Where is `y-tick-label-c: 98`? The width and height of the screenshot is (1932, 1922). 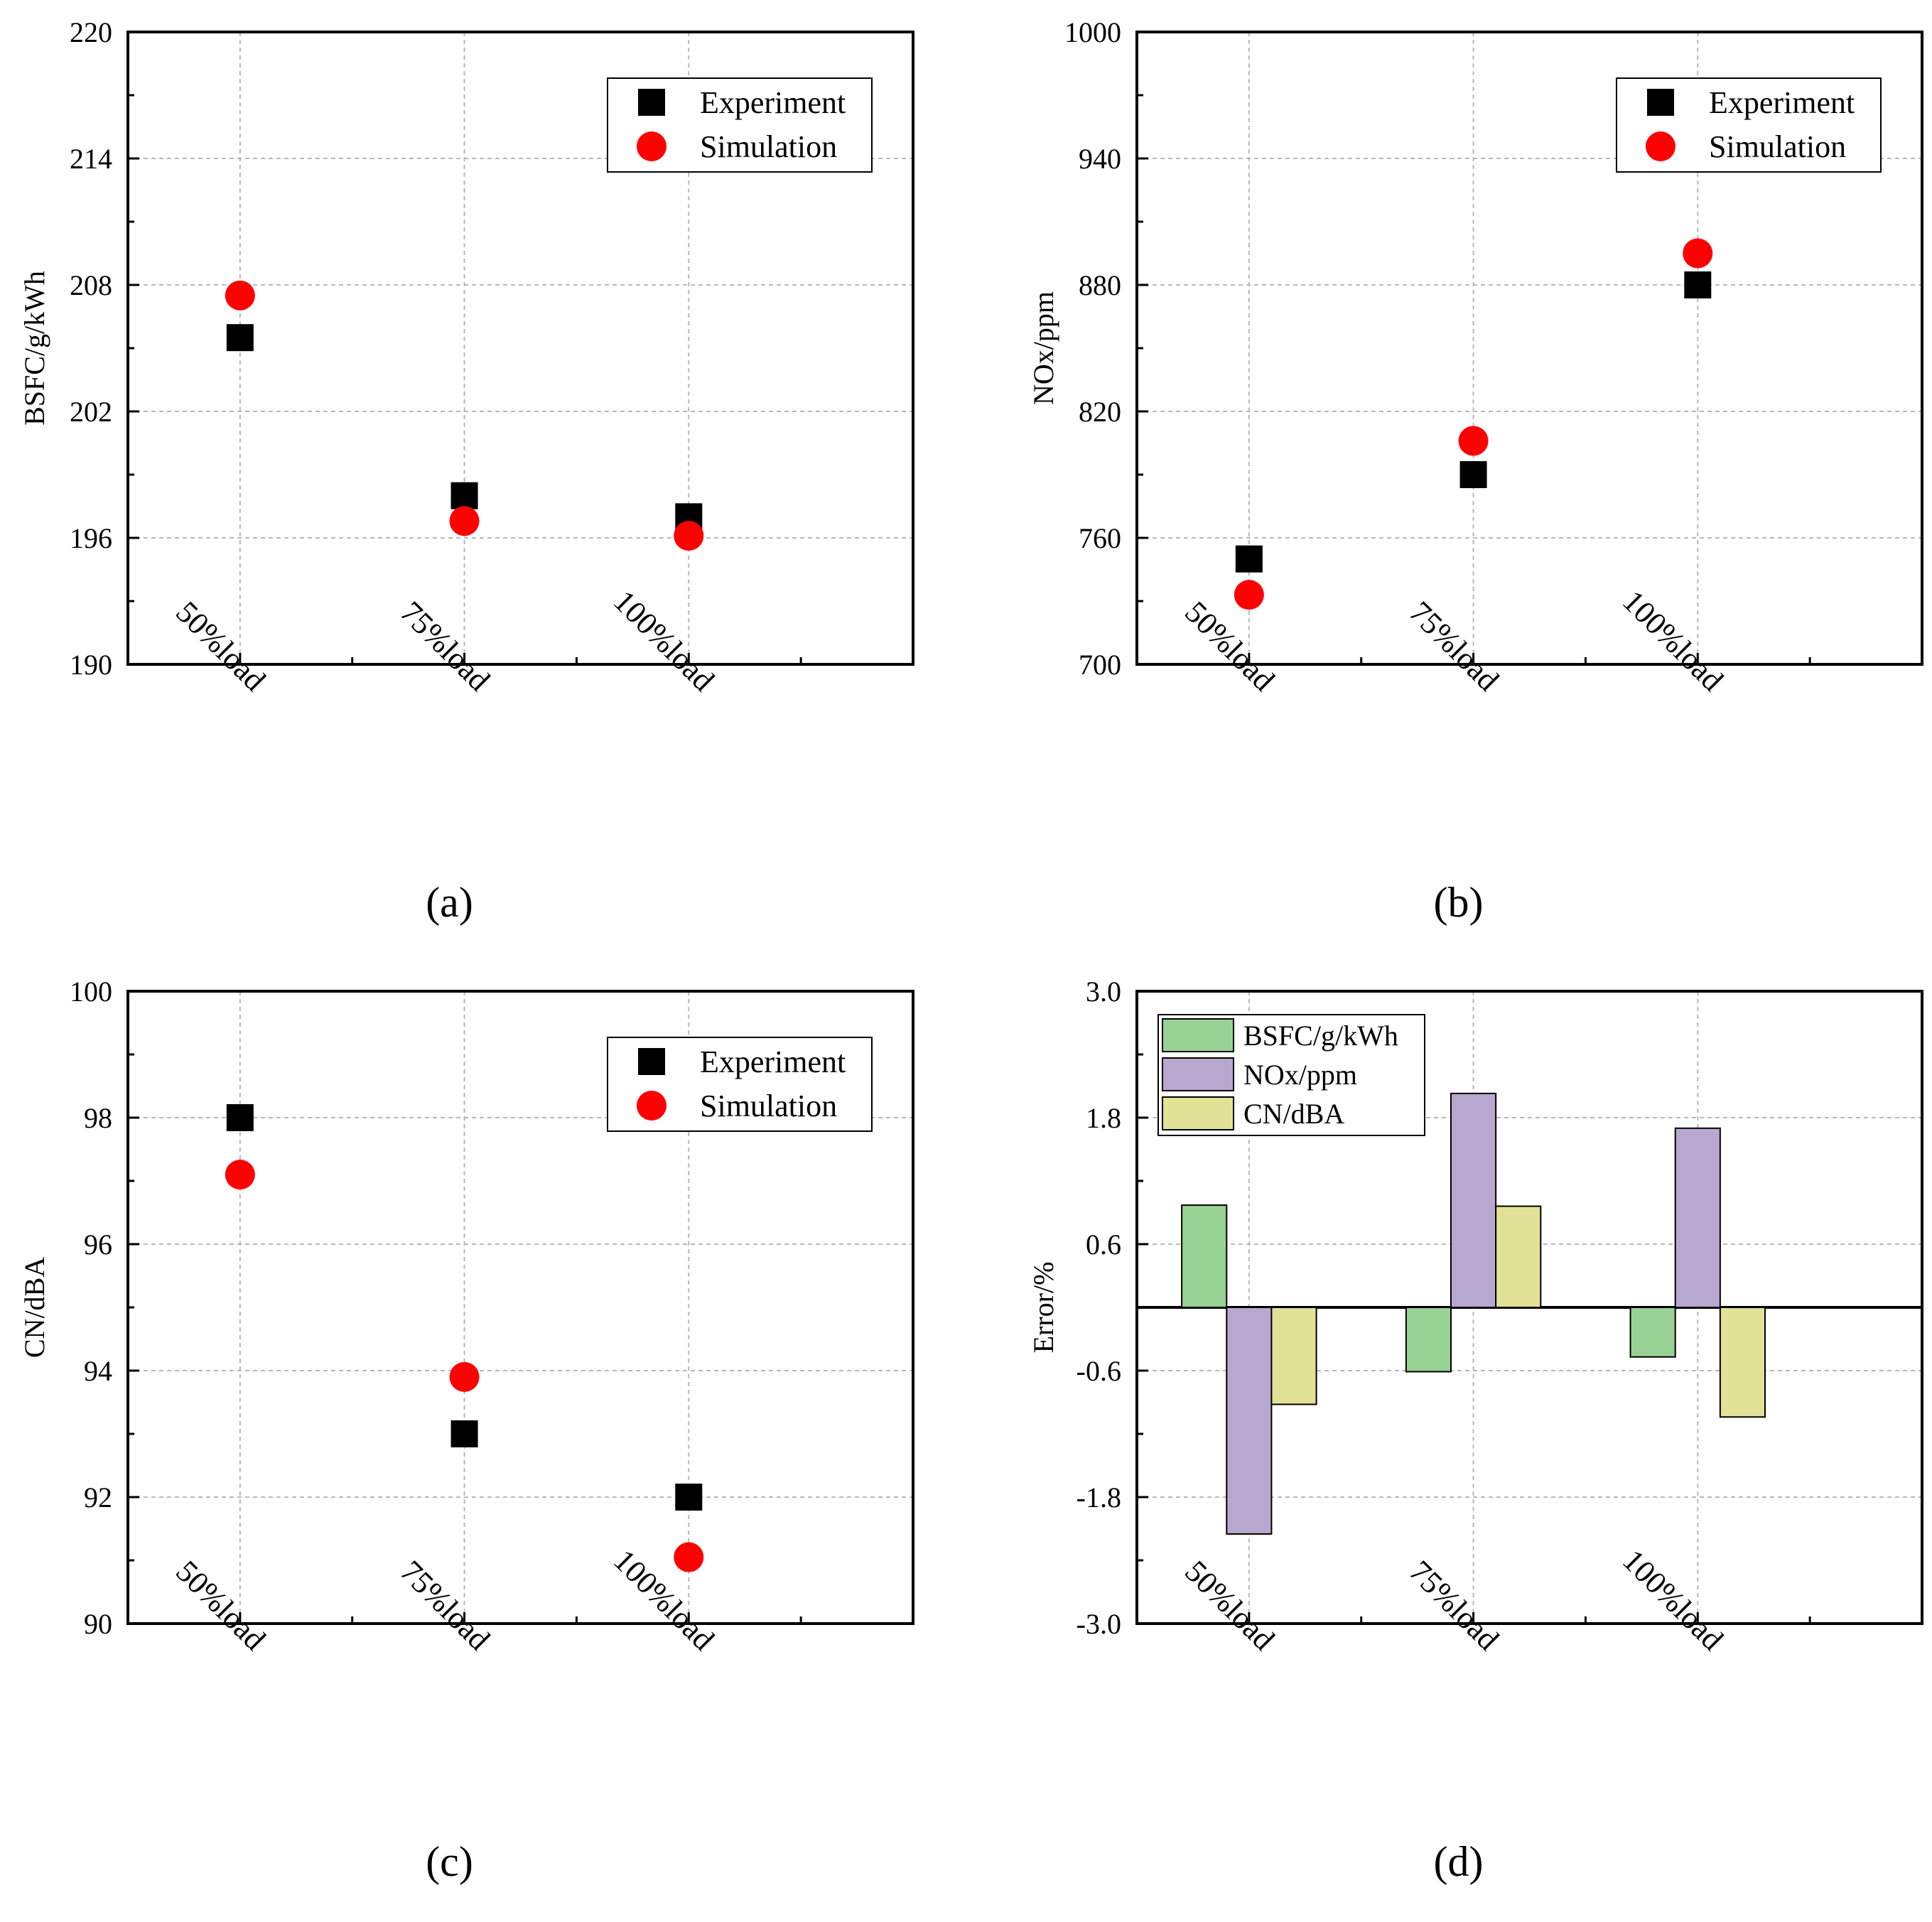 y-tick-label-c: 98 is located at coordinates (98, 1118).